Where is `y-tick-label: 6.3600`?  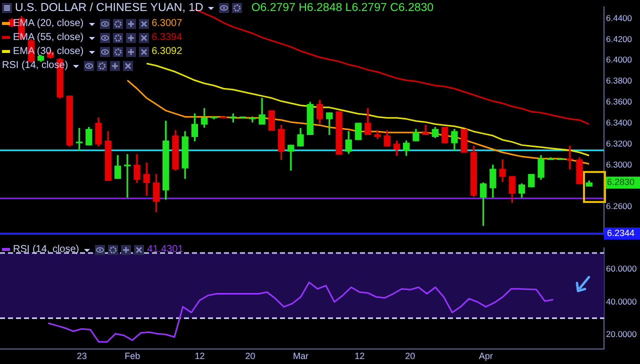 y-tick-label: 6.3600 is located at coordinates (619, 101).